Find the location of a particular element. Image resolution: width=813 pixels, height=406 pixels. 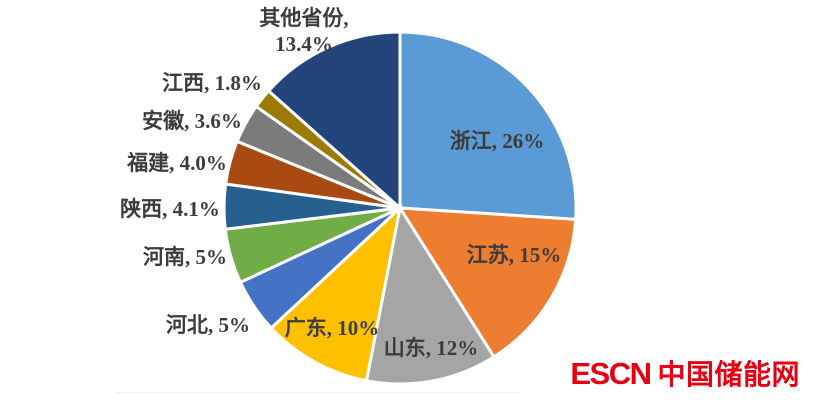

divider-line is located at coordinates (317, 392).